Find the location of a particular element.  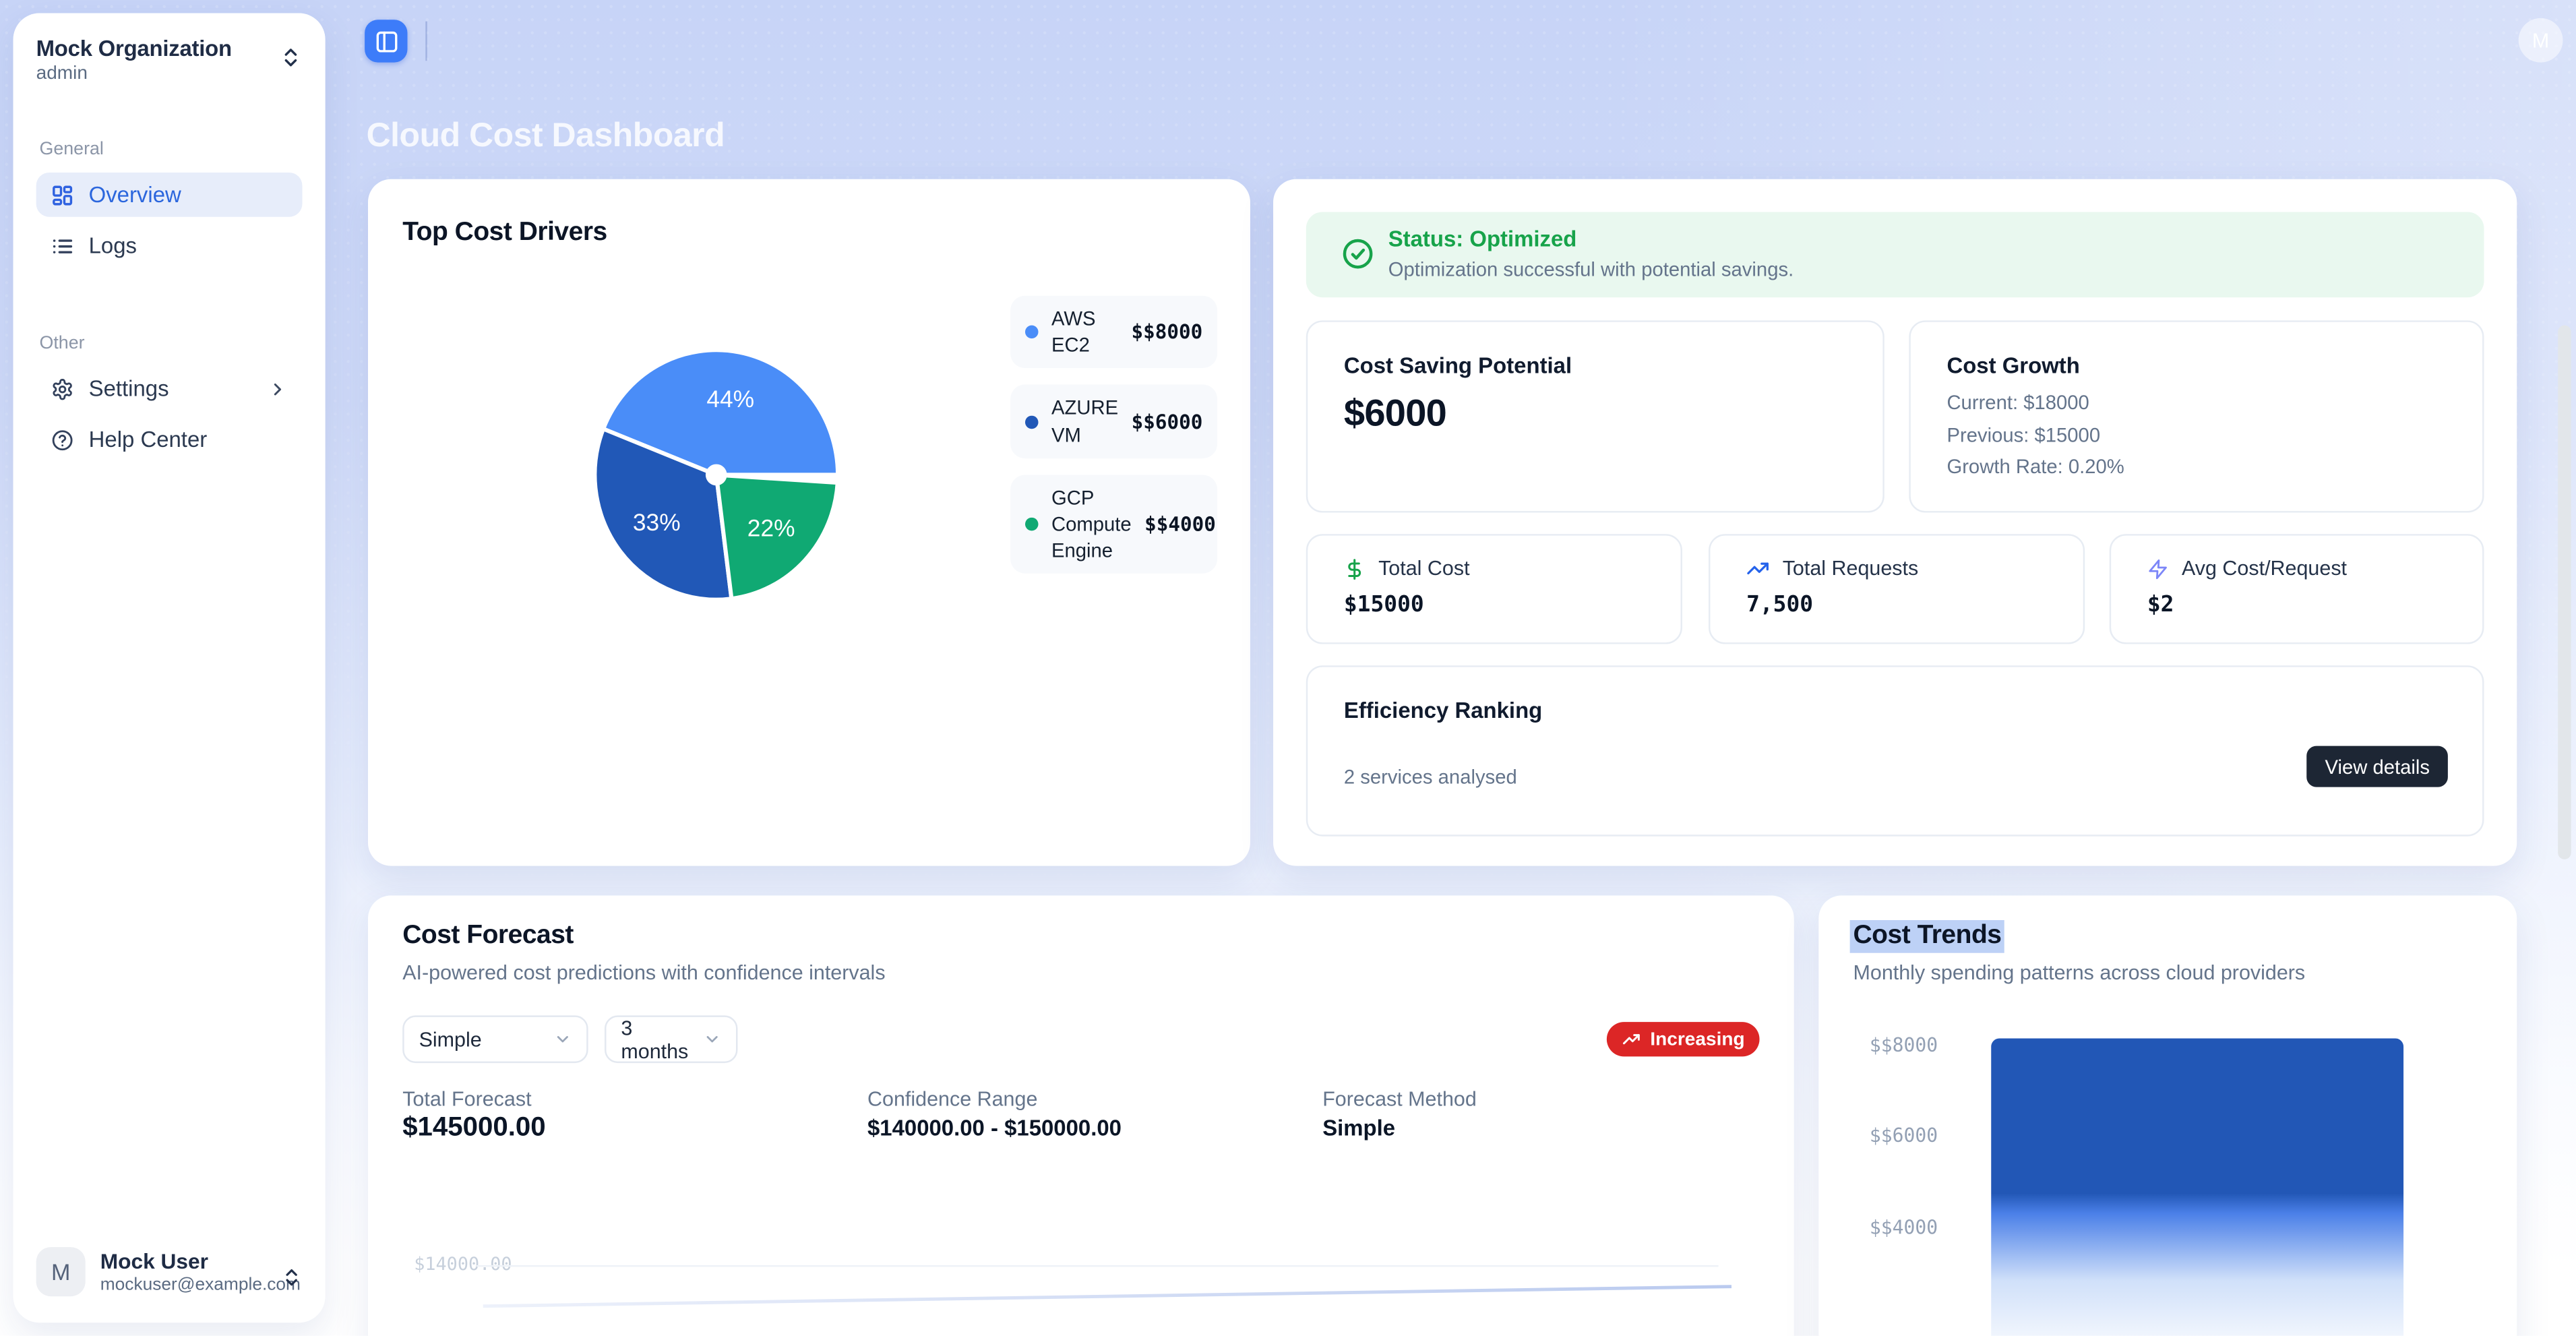

badge-label: Increasing is located at coordinates (1698, 1039).